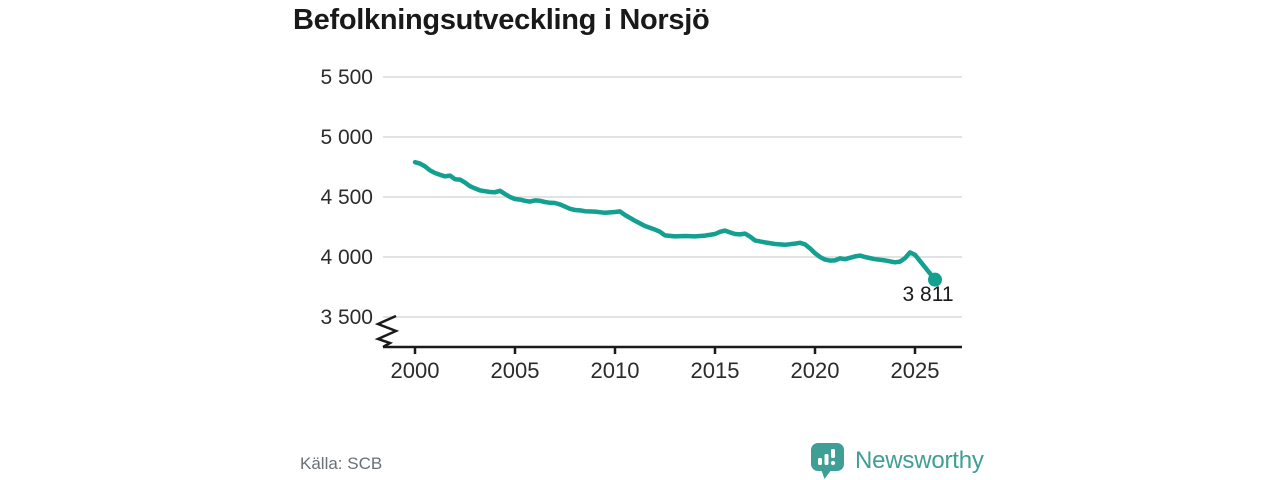  I want to click on population-line, so click(675, 220).